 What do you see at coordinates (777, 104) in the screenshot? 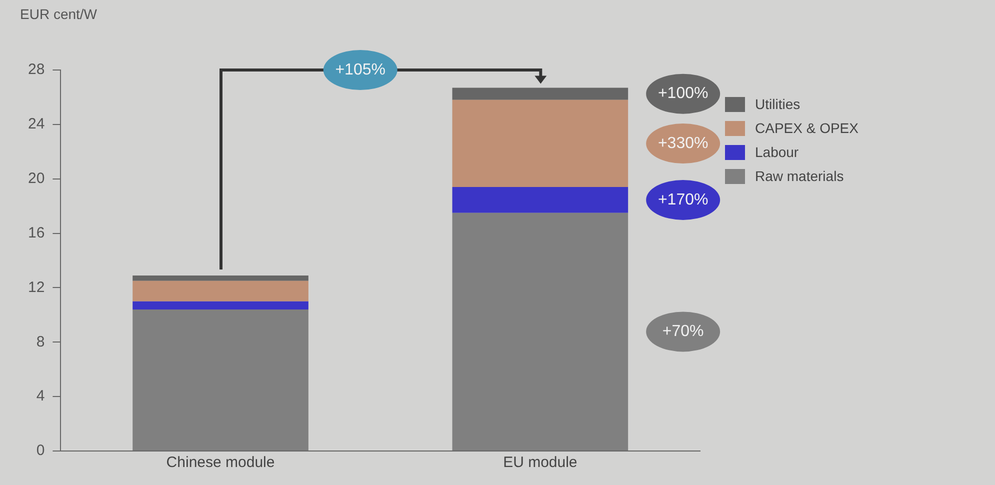
I see `legend-label: Utilities` at bounding box center [777, 104].